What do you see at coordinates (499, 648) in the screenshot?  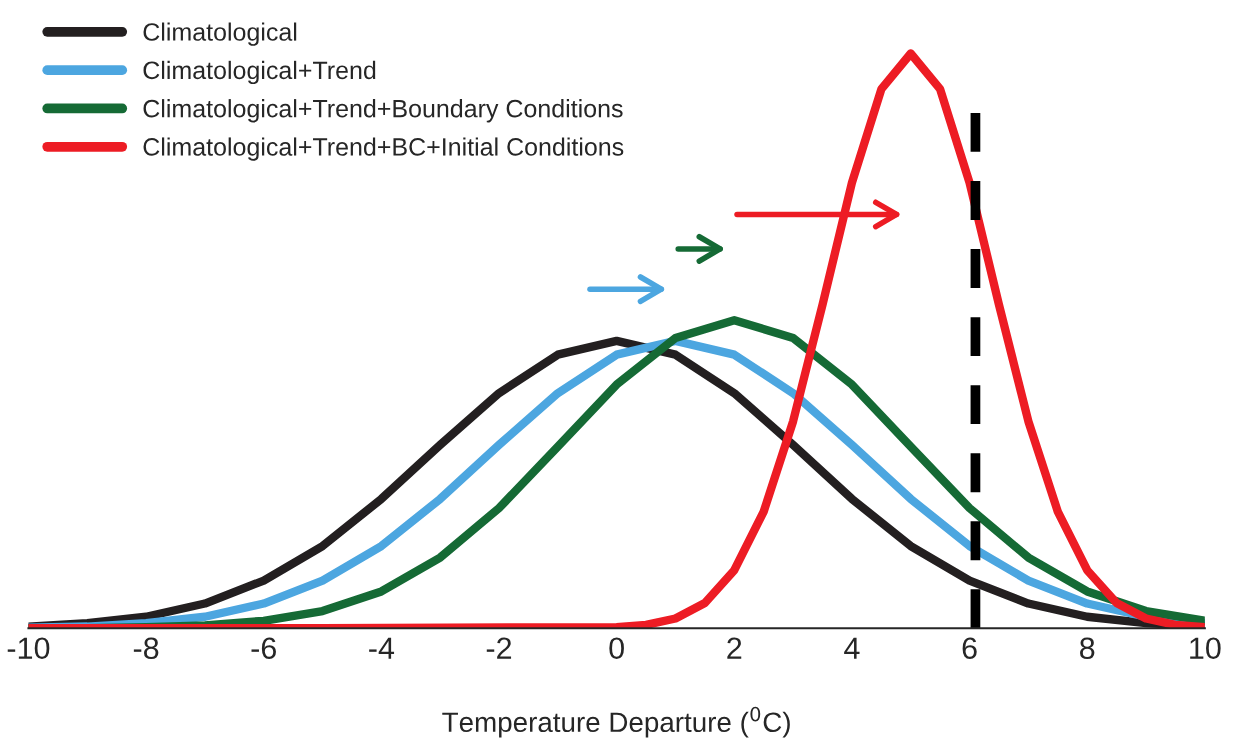 I see `x-tick-label: -2` at bounding box center [499, 648].